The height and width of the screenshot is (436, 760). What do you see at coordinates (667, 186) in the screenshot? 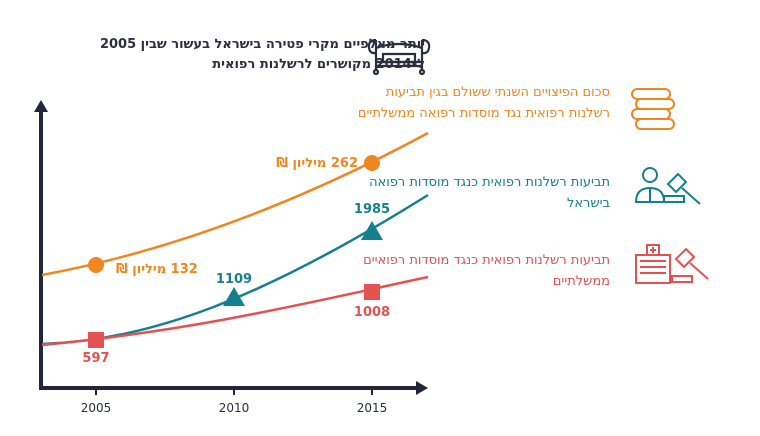
I see `doctor-gavel-icon` at bounding box center [667, 186].